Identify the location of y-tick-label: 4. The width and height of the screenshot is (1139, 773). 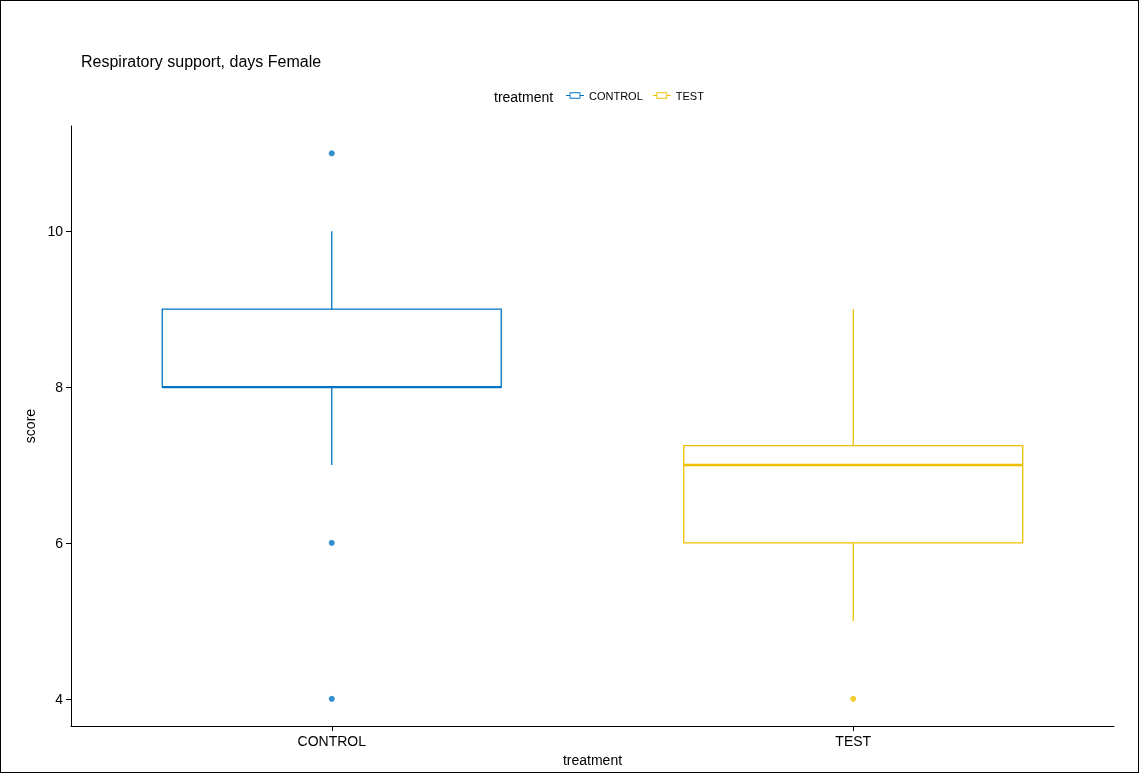
(59, 698).